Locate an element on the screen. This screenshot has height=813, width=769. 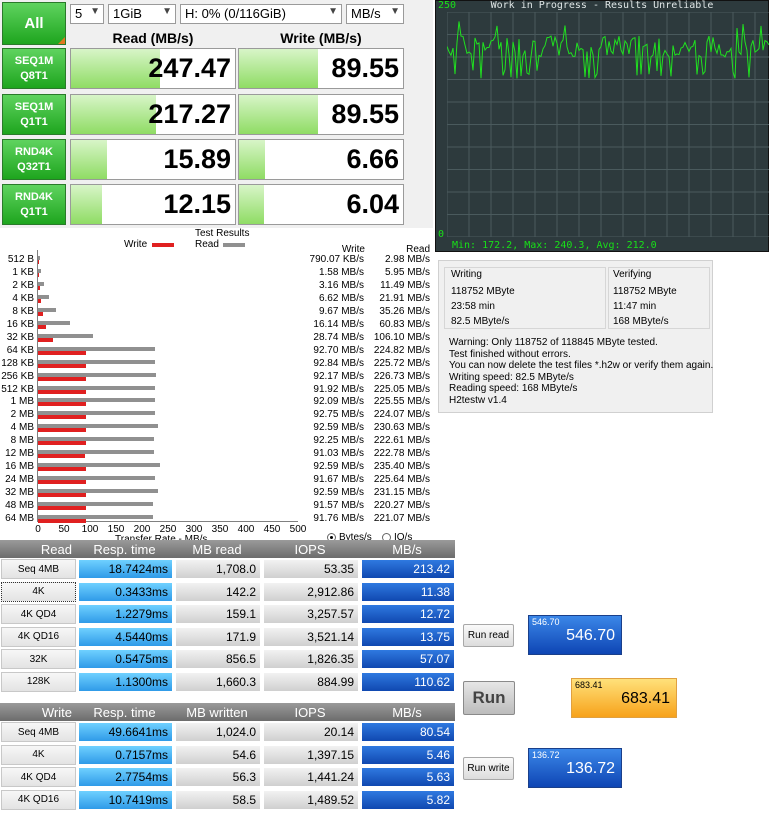
read-value: 221.07 MB/s is located at coordinates (401, 518).